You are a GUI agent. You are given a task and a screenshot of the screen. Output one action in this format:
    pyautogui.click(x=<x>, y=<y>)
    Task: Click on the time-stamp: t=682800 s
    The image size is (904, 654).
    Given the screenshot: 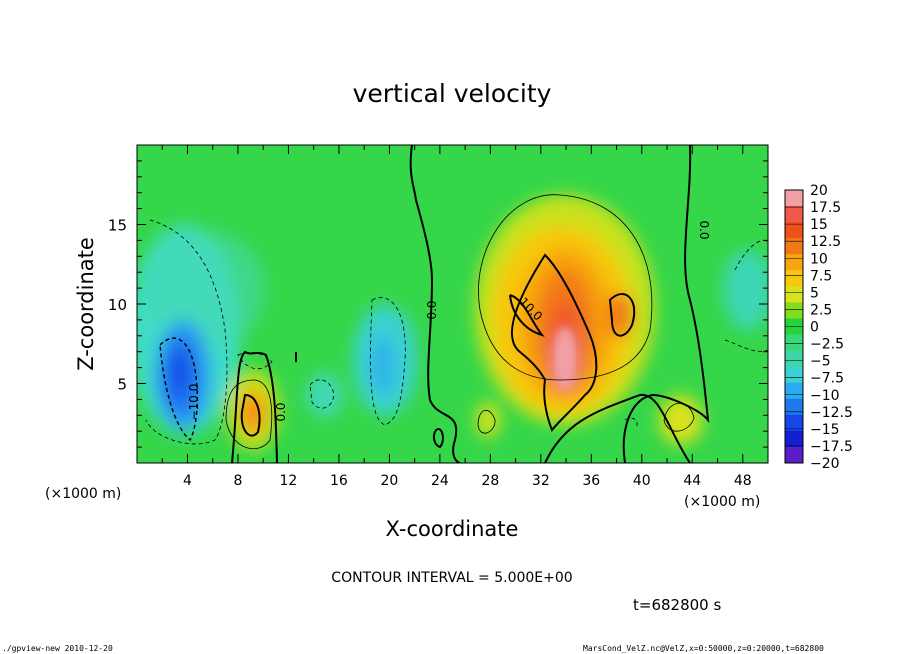 What is the action you would take?
    pyautogui.click(x=677, y=605)
    